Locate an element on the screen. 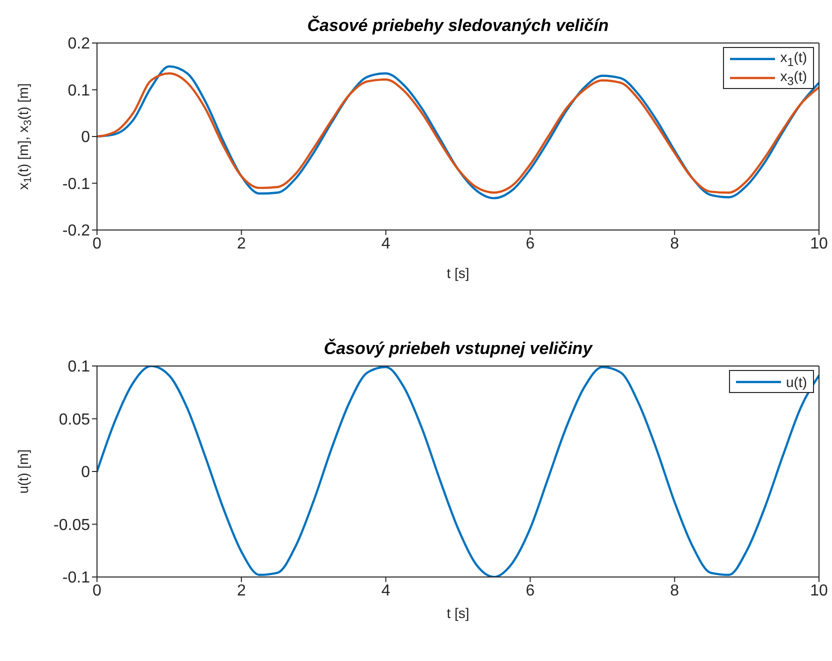  y-tick-label: 0.05 is located at coordinates (74, 419).